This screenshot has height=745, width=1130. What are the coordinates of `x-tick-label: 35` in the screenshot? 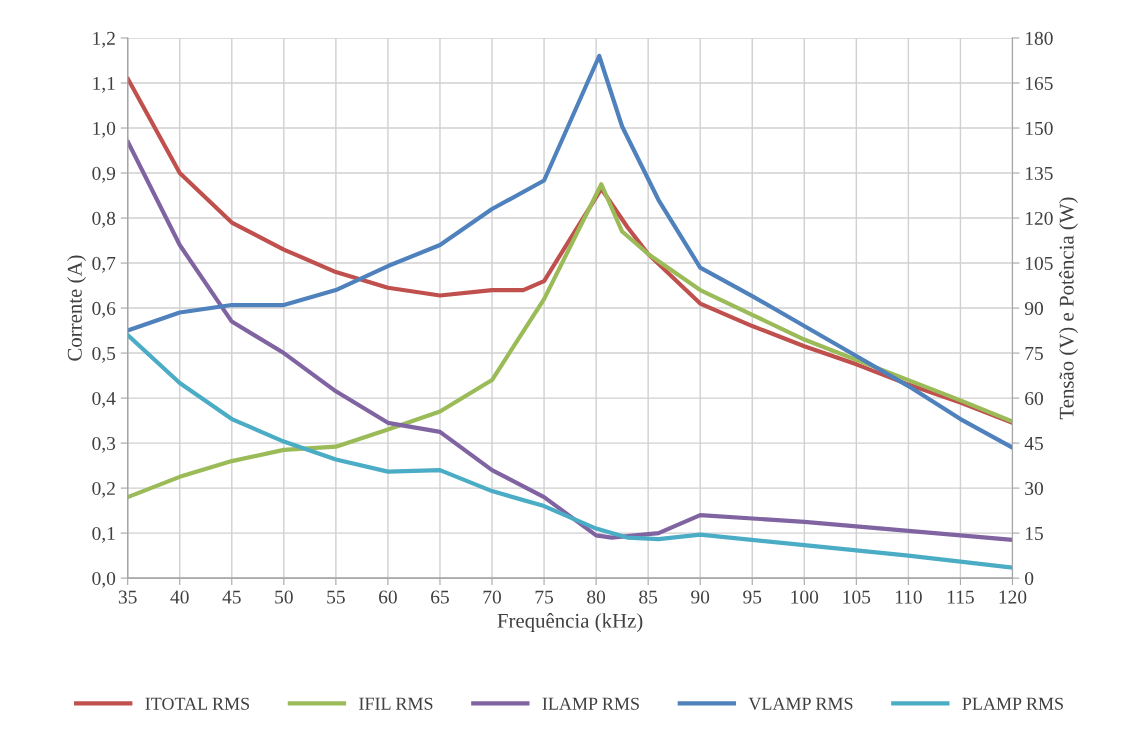 It's located at (127, 597).